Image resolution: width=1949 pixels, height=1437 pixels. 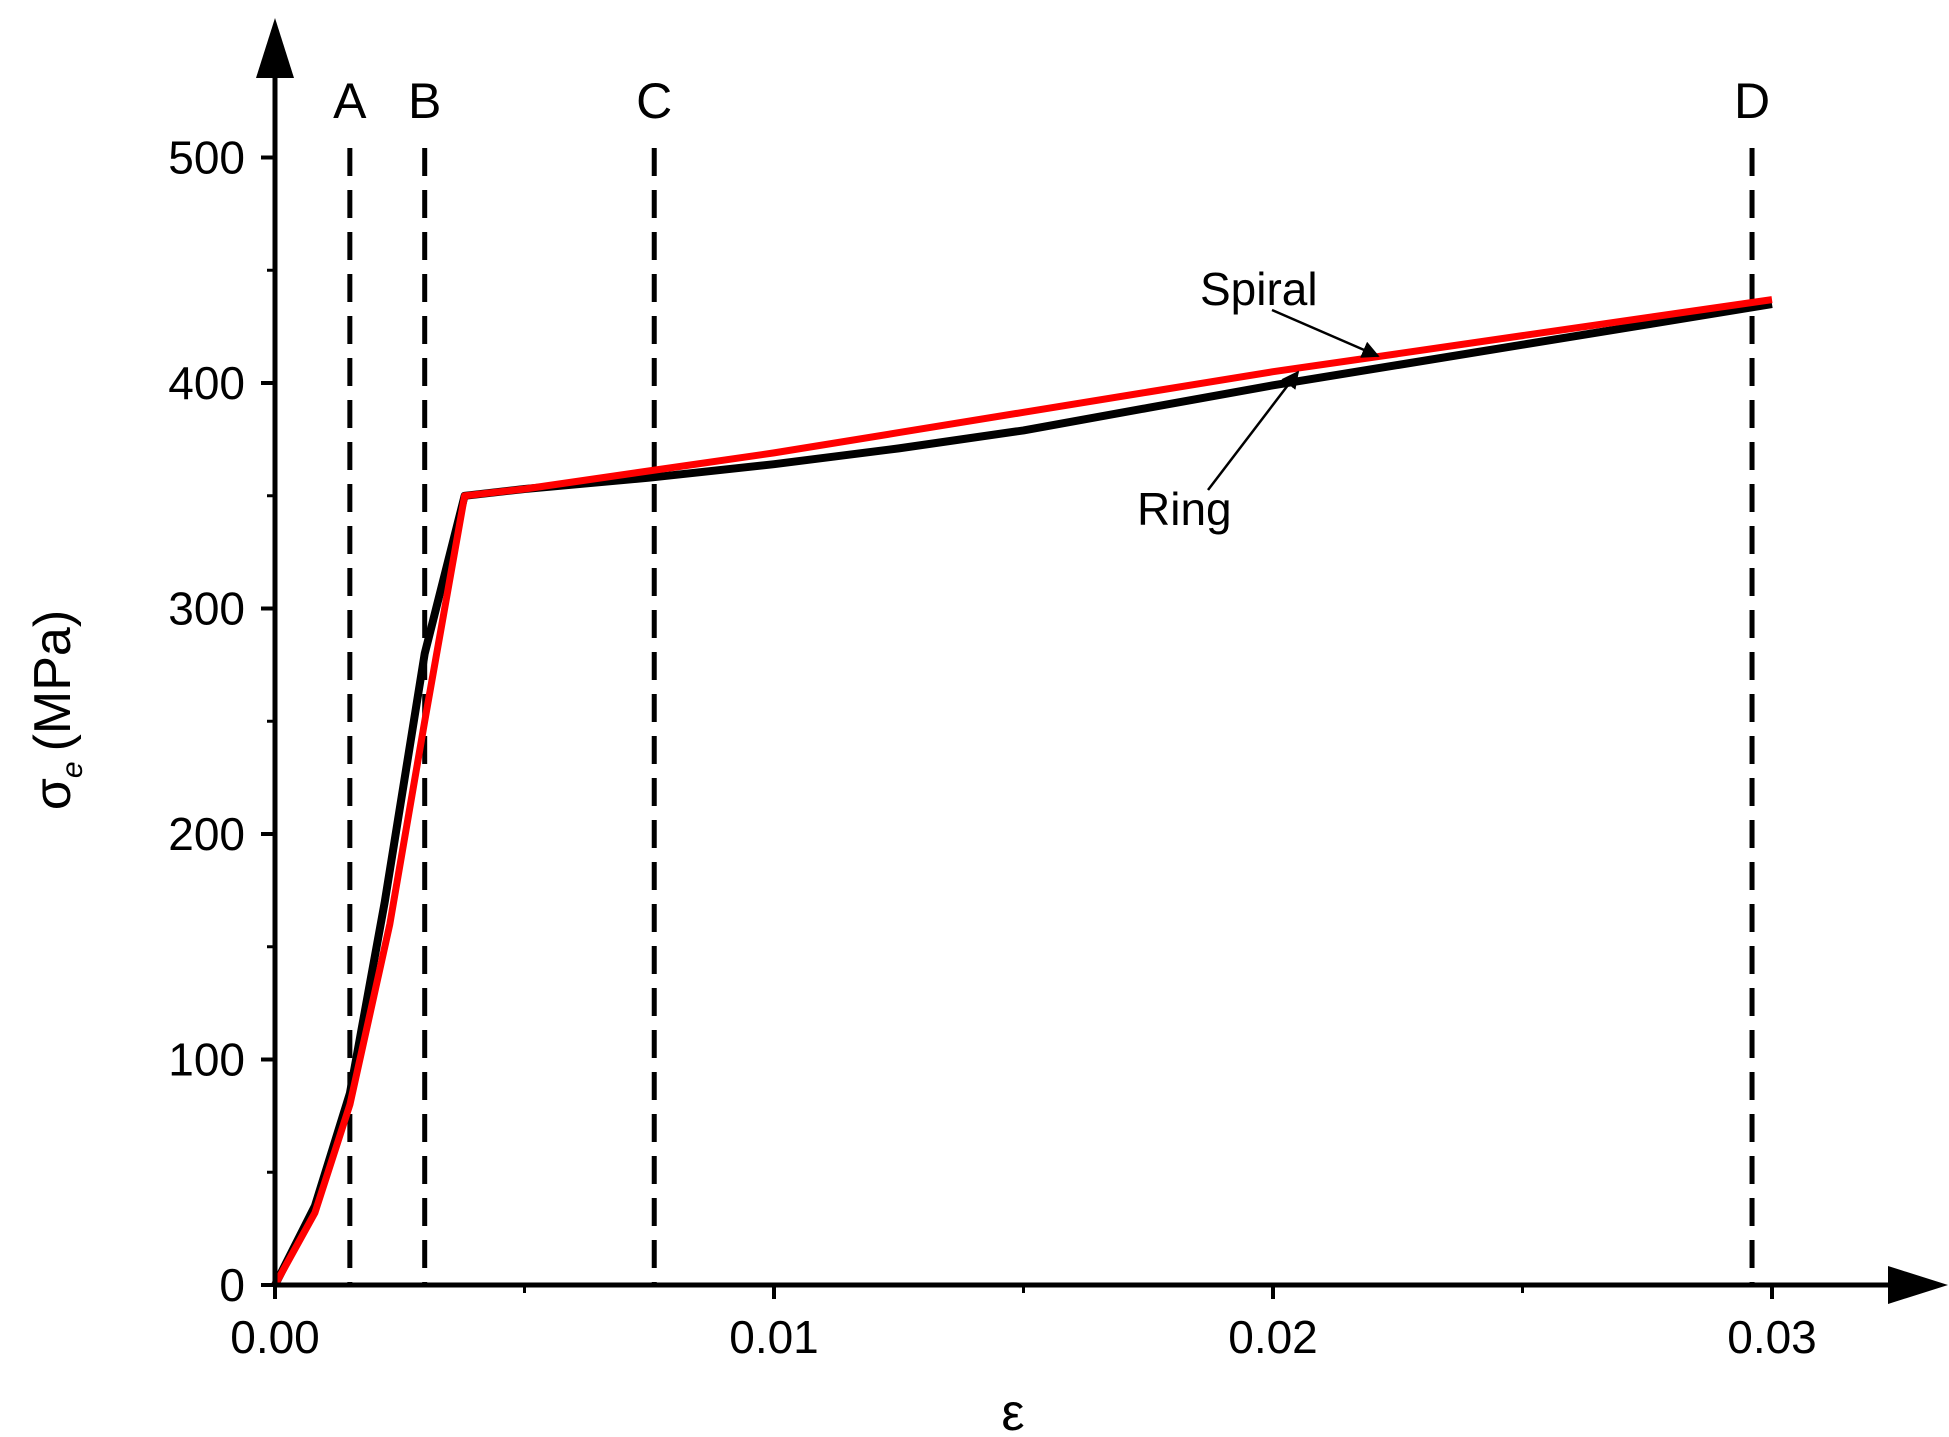 What do you see at coordinates (774, 1337) in the screenshot?
I see `x-tick-label: 0.01` at bounding box center [774, 1337].